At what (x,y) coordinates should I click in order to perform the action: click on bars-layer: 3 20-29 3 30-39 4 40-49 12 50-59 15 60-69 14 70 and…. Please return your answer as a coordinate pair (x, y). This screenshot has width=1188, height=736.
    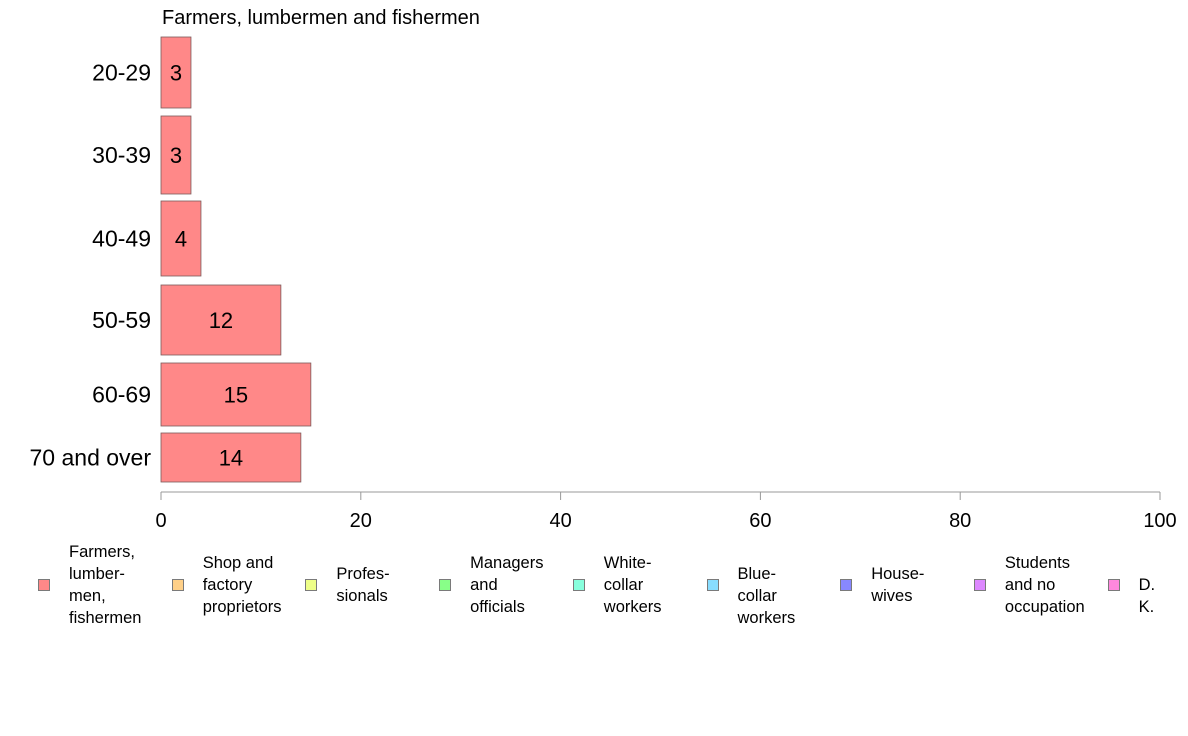
    Looking at the image, I should click on (171, 259).